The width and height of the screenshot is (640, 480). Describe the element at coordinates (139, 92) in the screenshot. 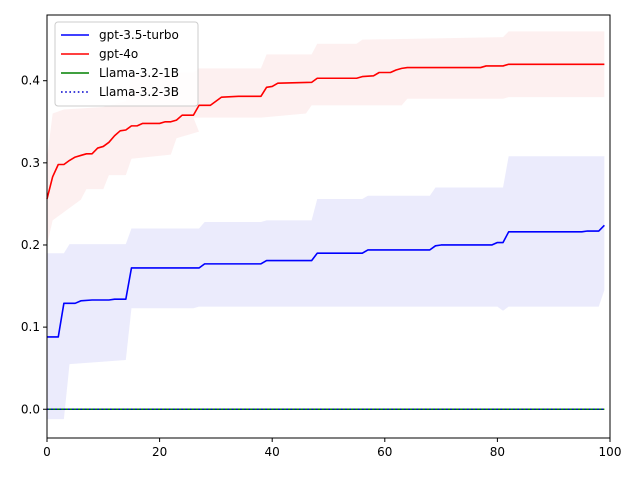

I see `legend-label: Llama-3.2-3B` at that location.